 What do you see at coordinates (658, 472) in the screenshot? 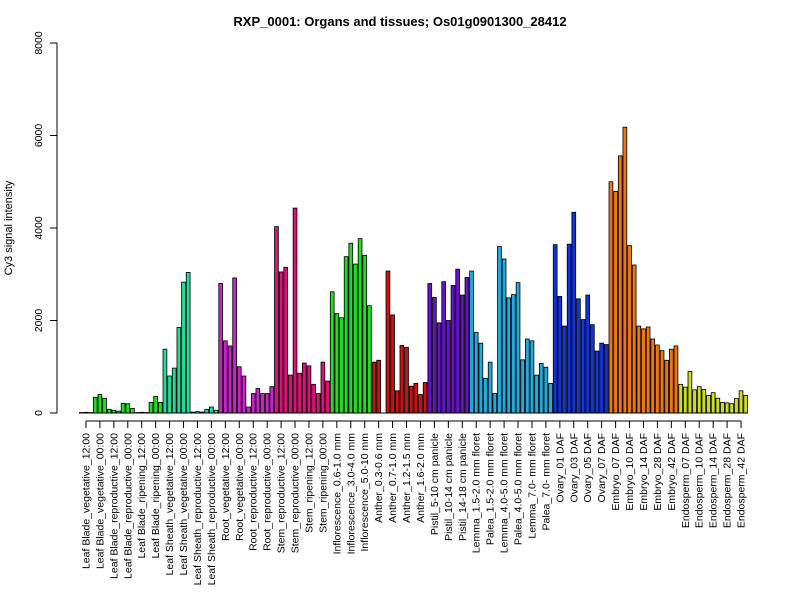
I see `x-tick-label: Embryo_28 DAF` at bounding box center [658, 472].